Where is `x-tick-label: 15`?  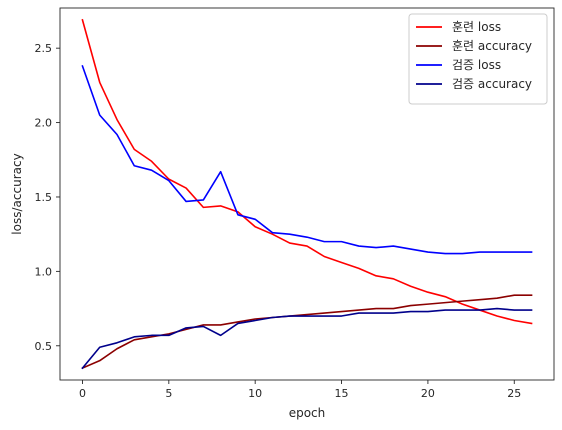
x-tick-label: 15 is located at coordinates (342, 393).